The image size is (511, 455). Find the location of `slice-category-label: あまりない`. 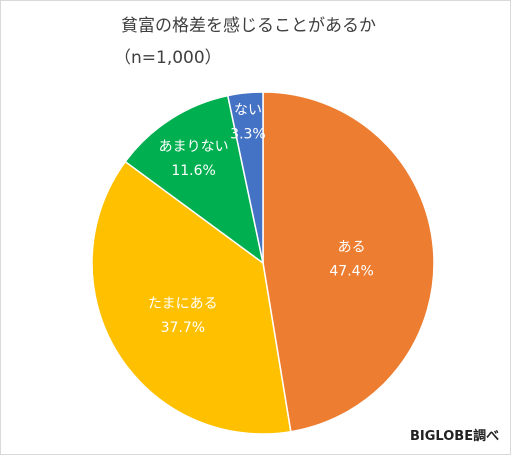

slice-category-label: あまりない is located at coordinates (194, 147).